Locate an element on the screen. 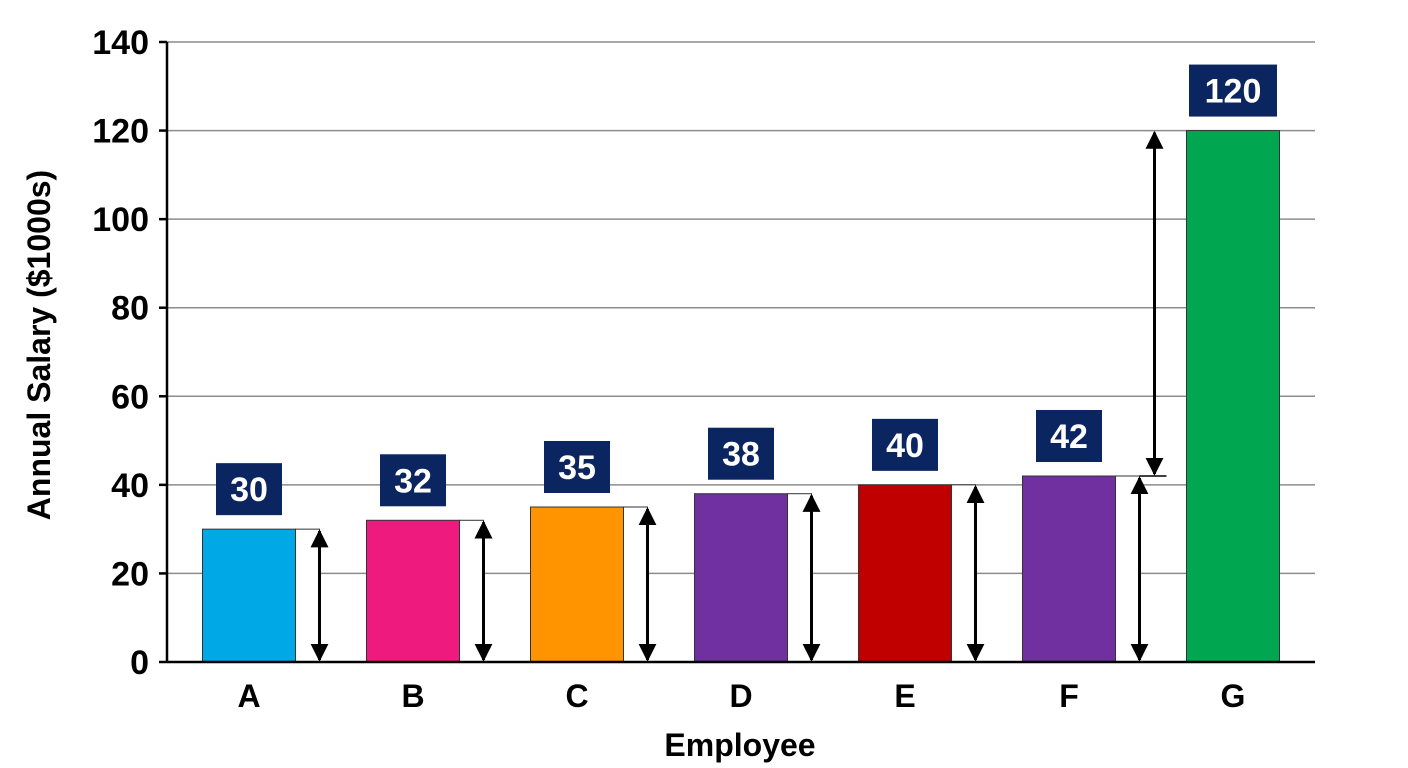 The width and height of the screenshot is (1408, 768). x-tick-label-E: E is located at coordinates (904, 696).